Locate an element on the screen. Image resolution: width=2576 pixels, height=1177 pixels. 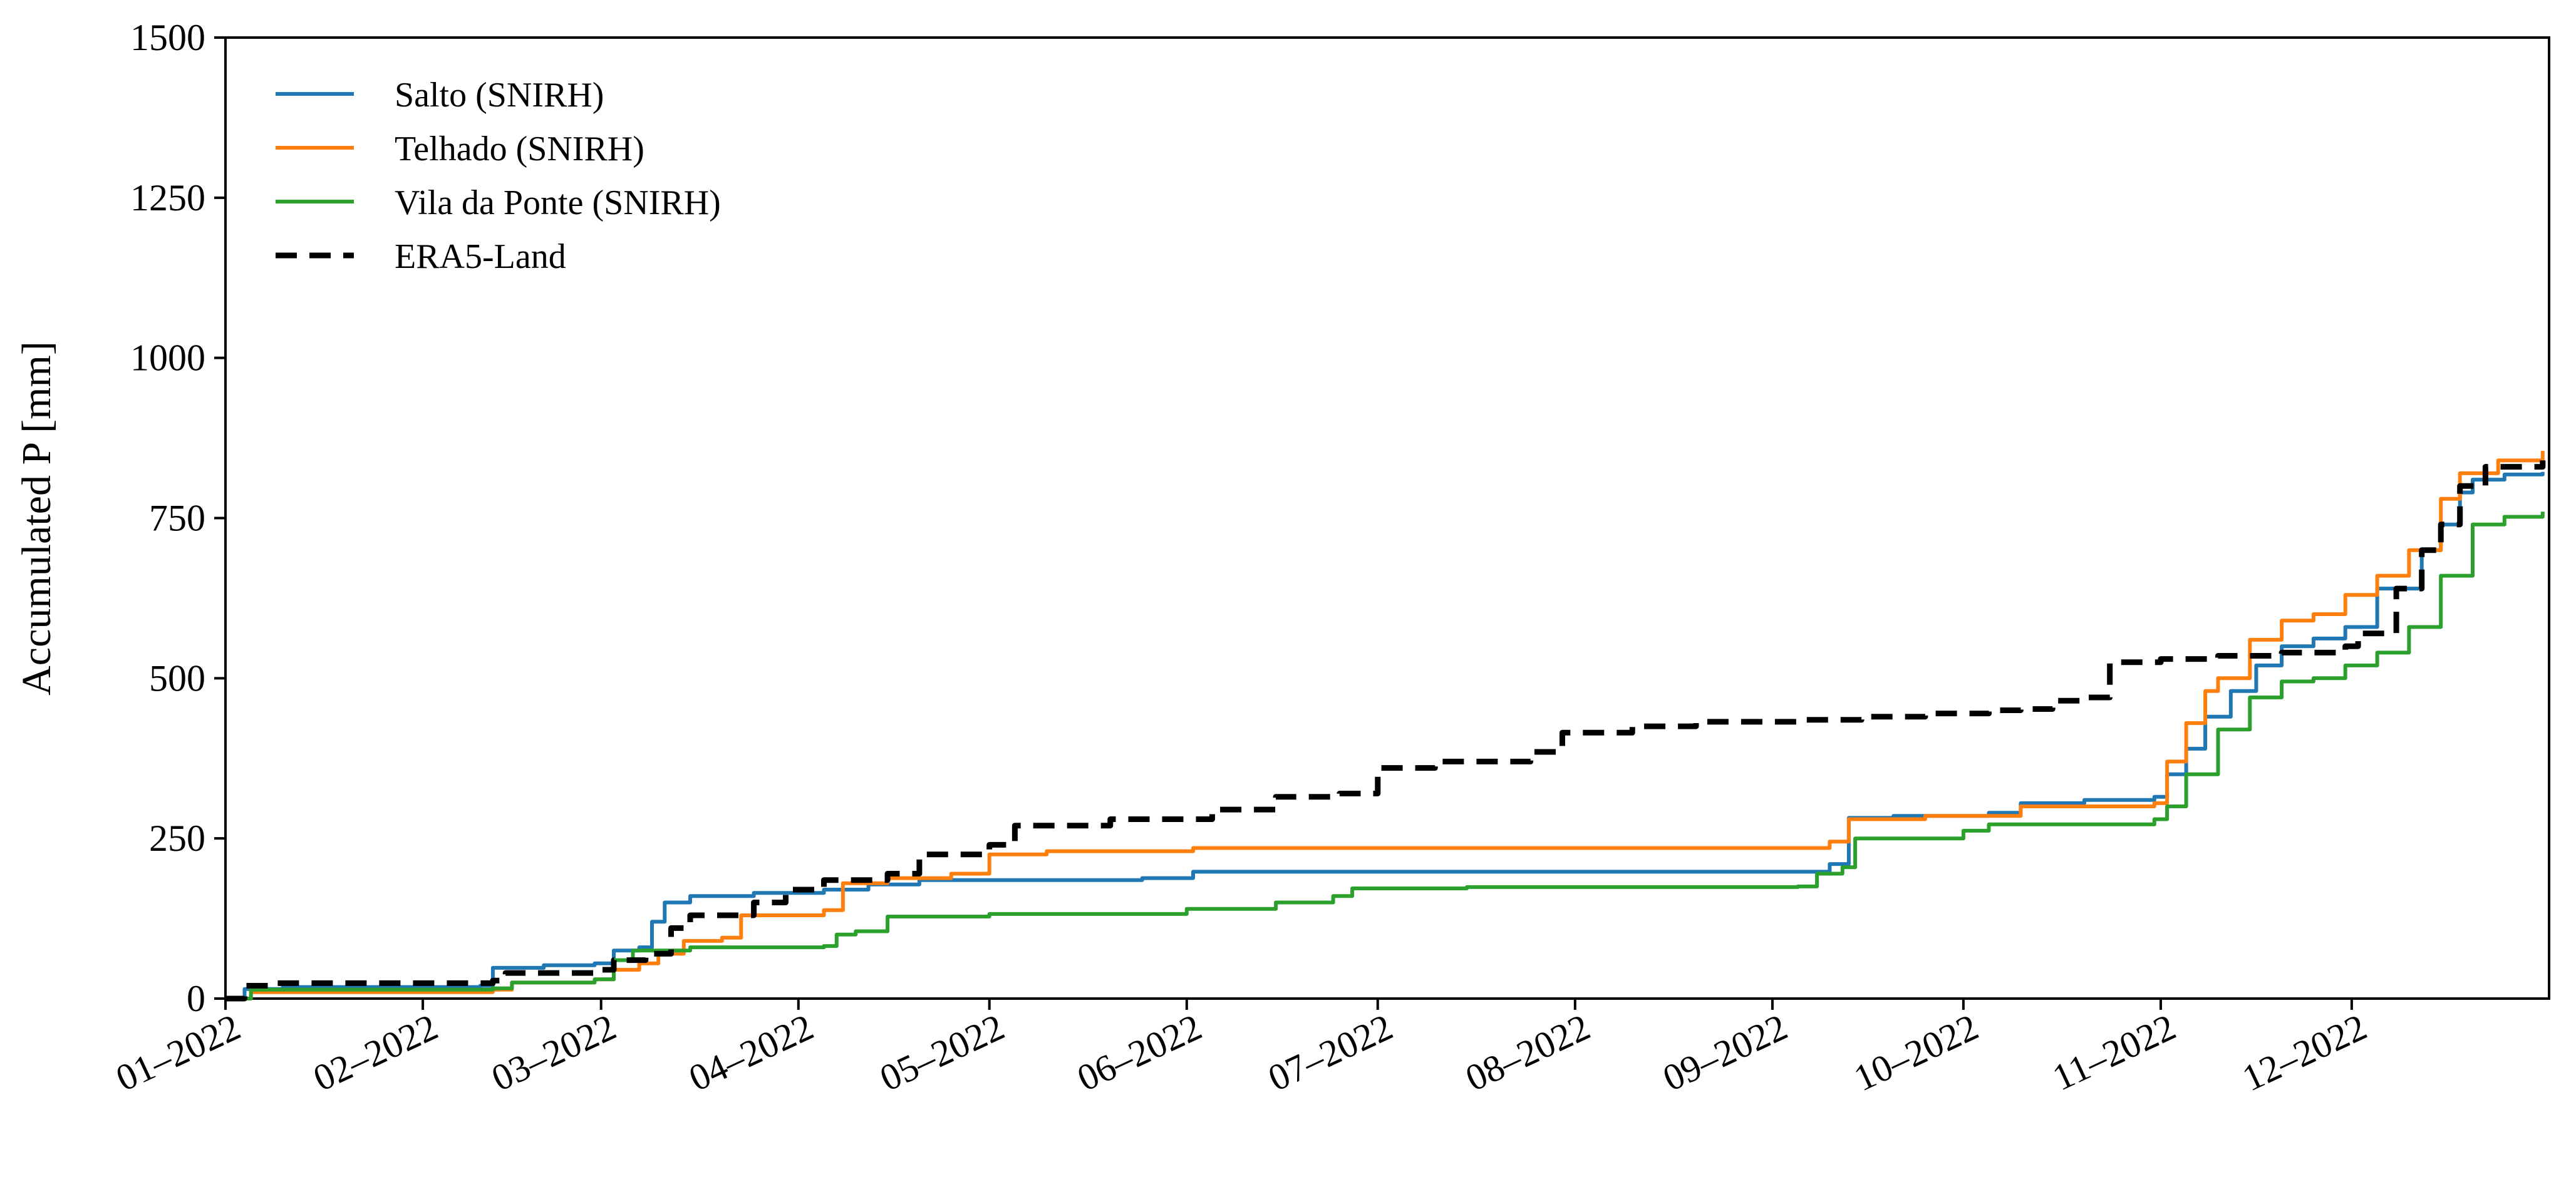
y-axis-label: Accumulated P [mm] is located at coordinates (36, 518).